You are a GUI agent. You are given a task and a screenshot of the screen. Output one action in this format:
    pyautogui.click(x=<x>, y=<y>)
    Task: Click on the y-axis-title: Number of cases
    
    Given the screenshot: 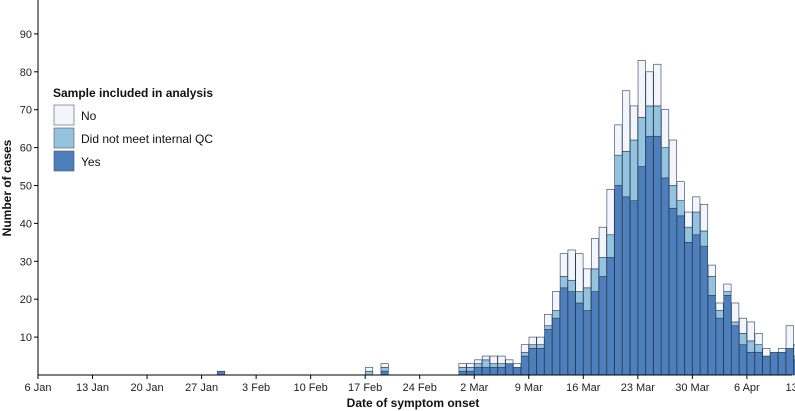 What is the action you would take?
    pyautogui.click(x=7, y=187)
    